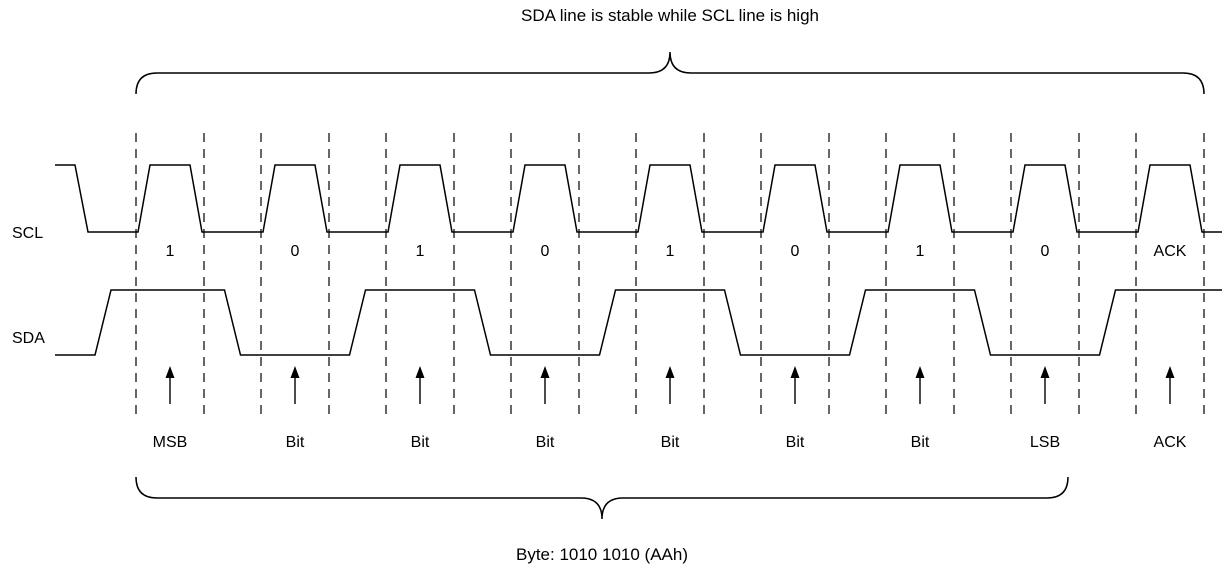 The width and height of the screenshot is (1222, 575). Describe the element at coordinates (28, 338) in the screenshot. I see `sda-signal-label: SDA` at that location.